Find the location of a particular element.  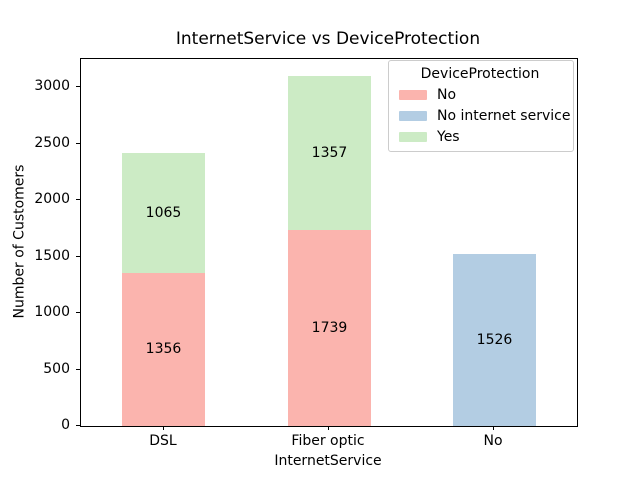

legend-title: DeviceProtection is located at coordinates (480, 74).